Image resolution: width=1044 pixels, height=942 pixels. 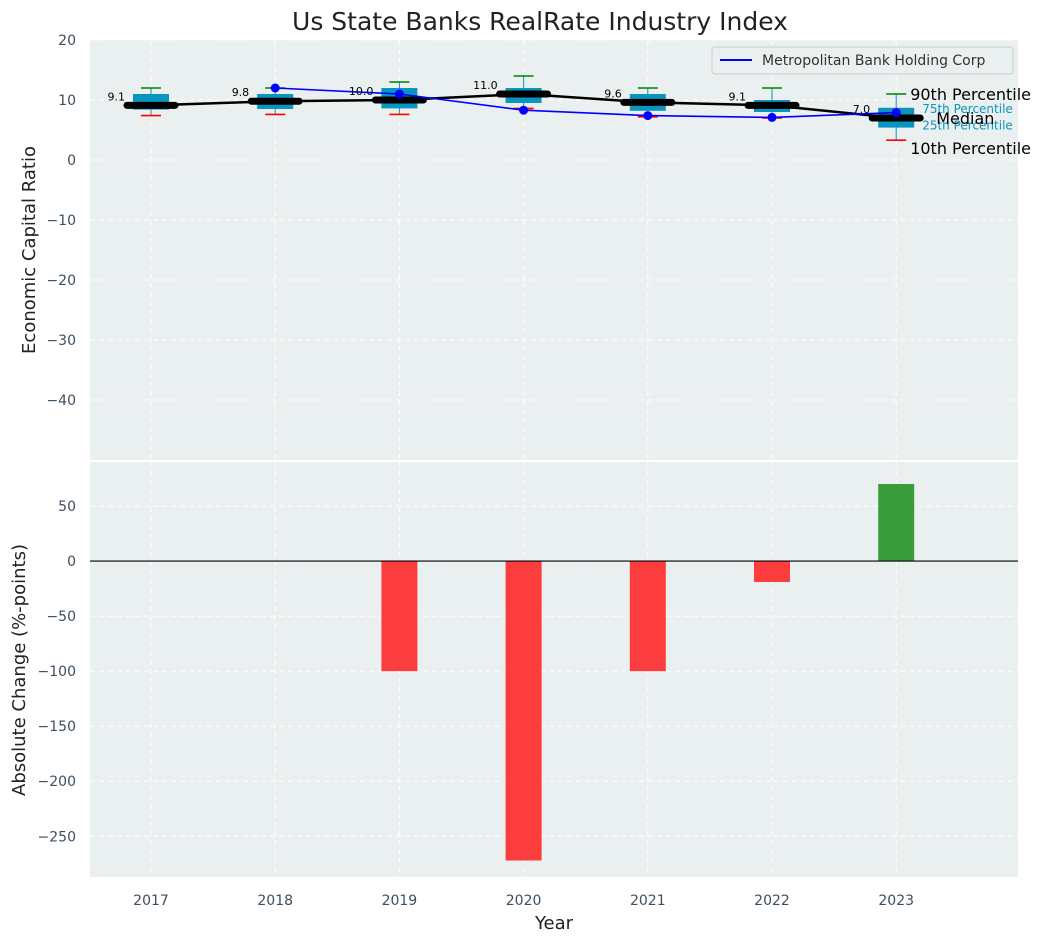 I want to click on bottom-y-tick-label: −150, so click(x=57, y=727).